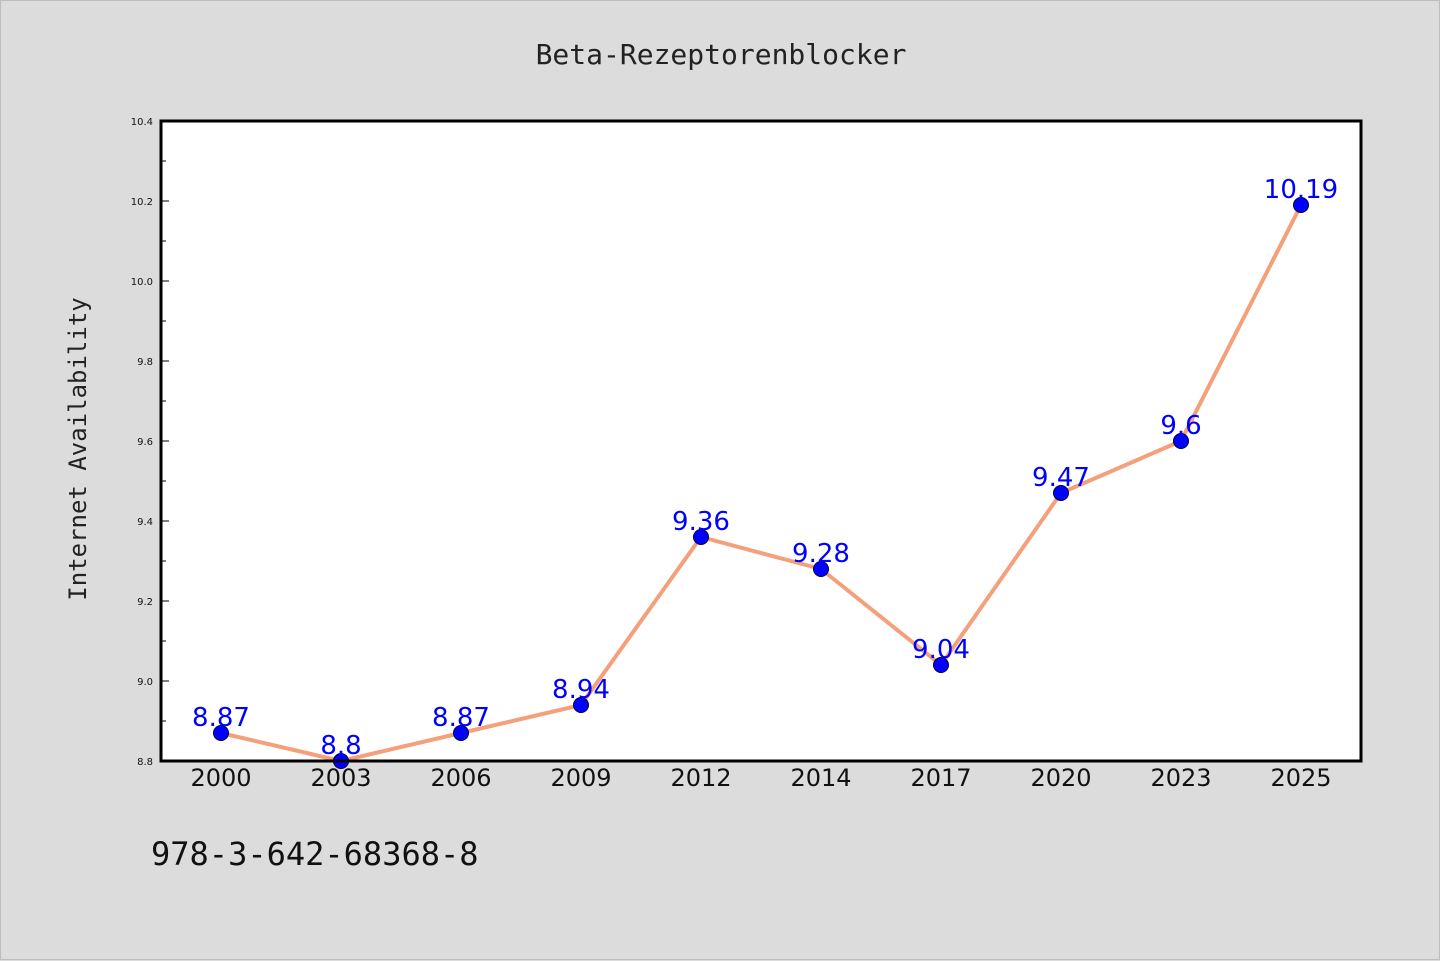  Describe the element at coordinates (700, 778) in the screenshot. I see `x-tick-label: 2012` at that location.